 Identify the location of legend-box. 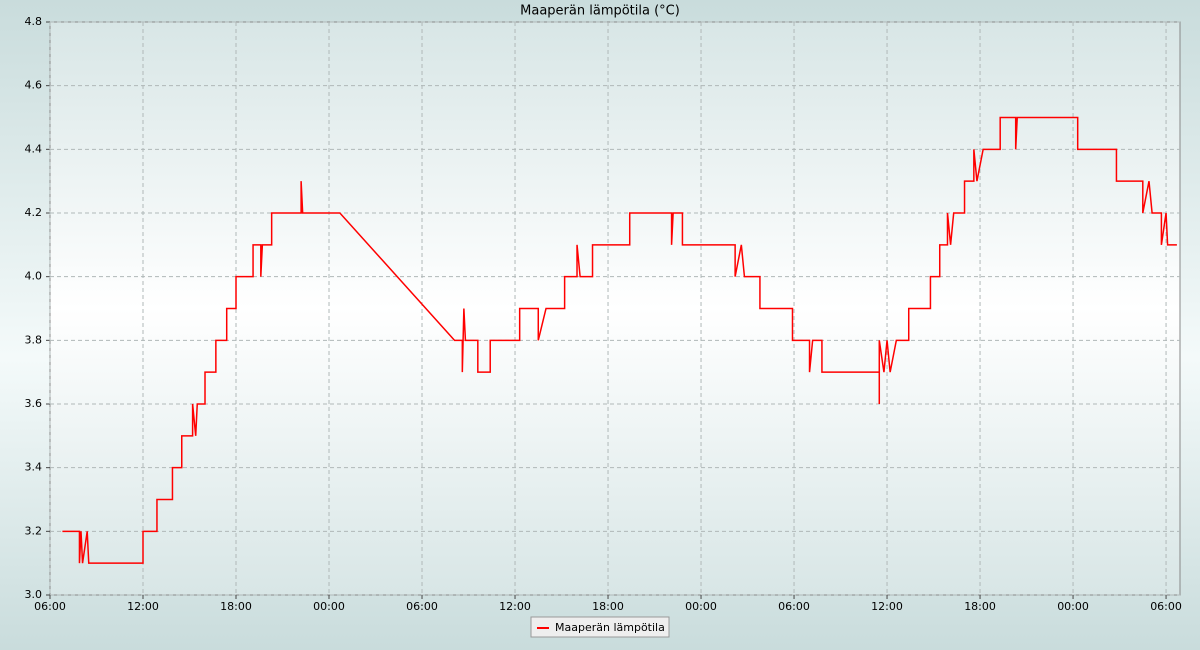
(600, 627).